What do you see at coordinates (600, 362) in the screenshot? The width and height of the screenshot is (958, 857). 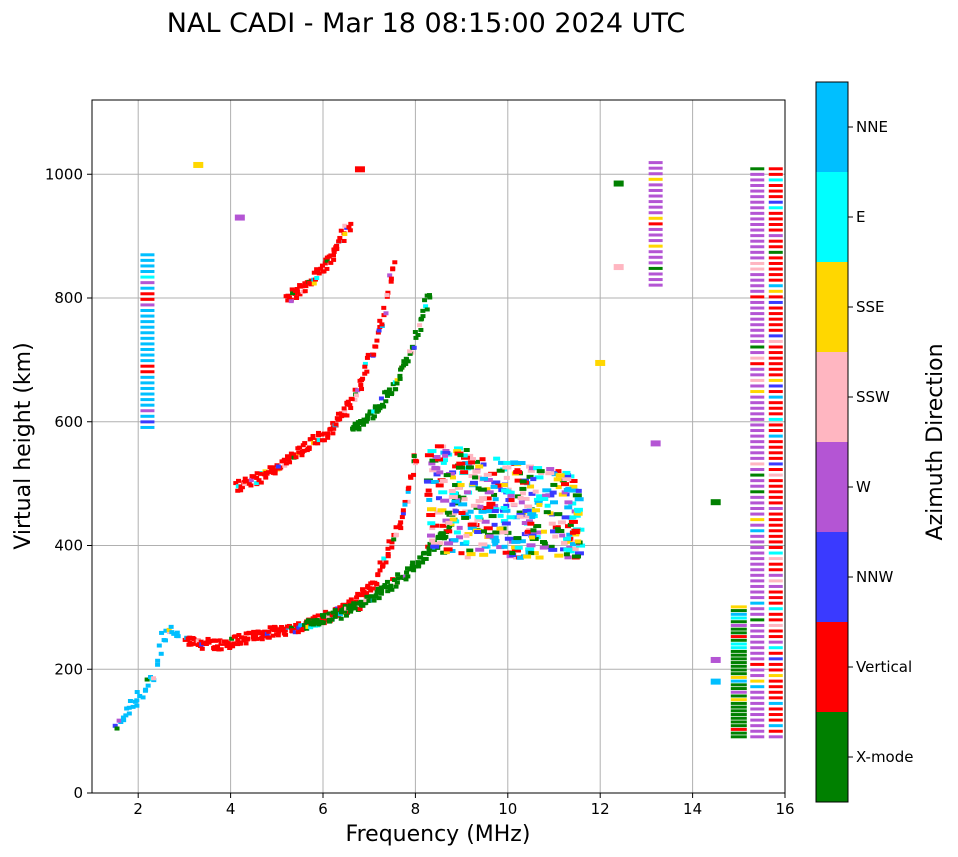 I see `isolated-echo` at bounding box center [600, 362].